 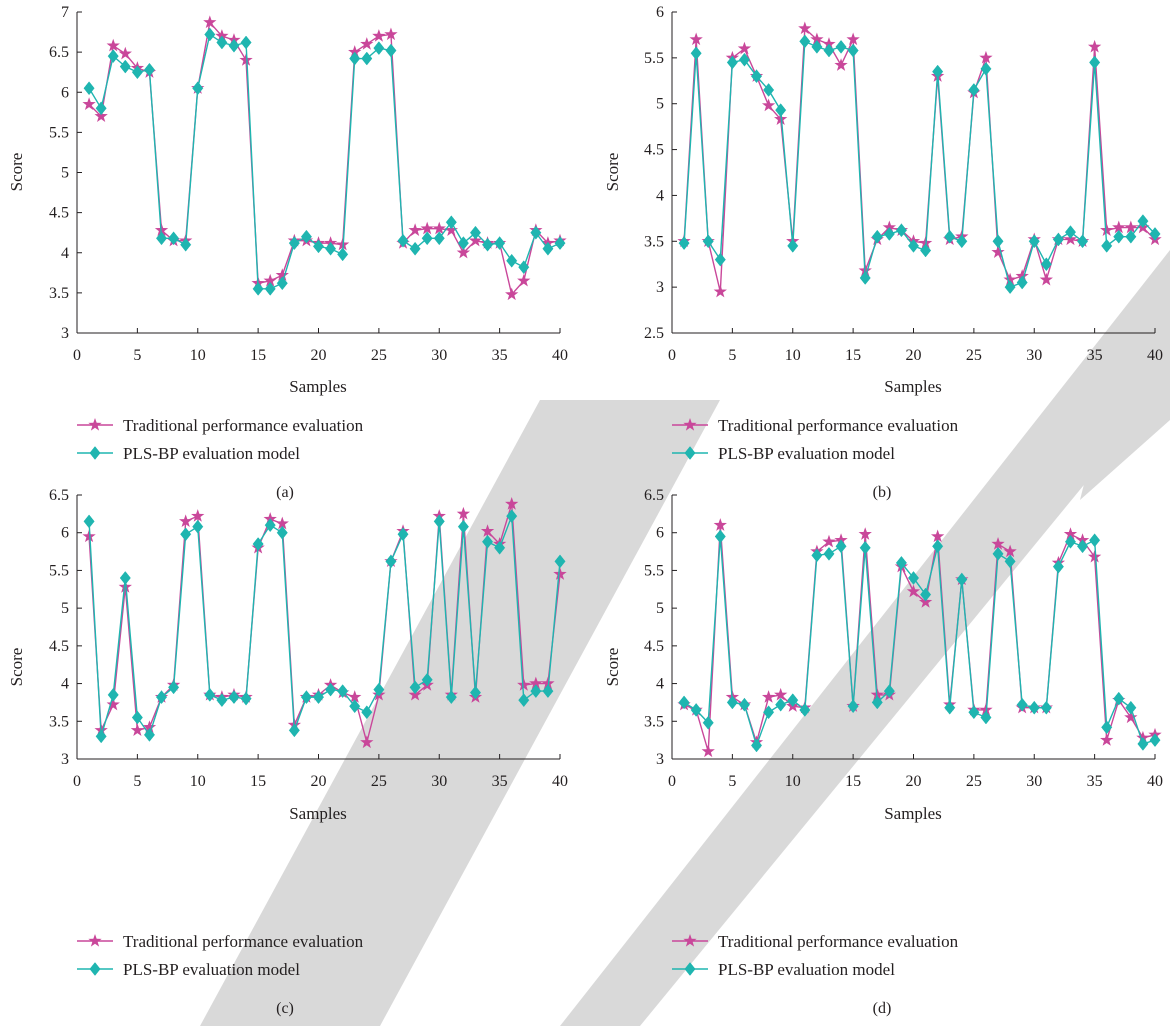 I want to click on x-tick-label: 10, so click(x=793, y=781).